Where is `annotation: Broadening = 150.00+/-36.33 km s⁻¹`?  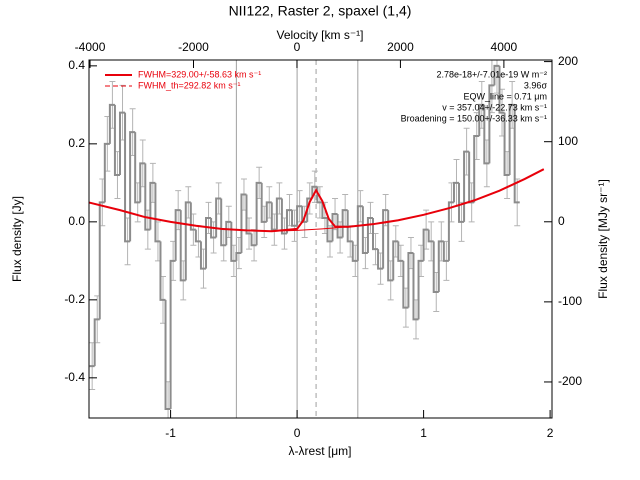
annotation: Broadening = 150.00+/-36.33 km s⁻¹ is located at coordinates (474, 118).